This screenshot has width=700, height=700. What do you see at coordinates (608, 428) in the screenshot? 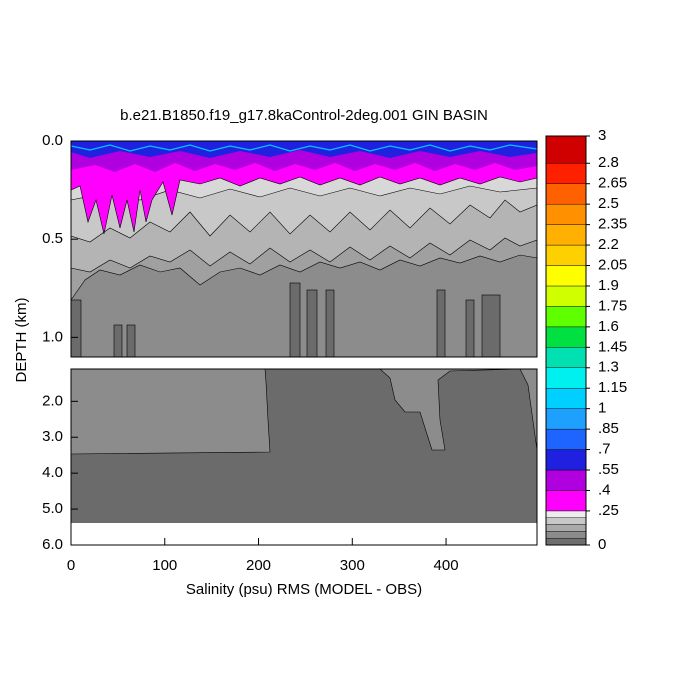
I see `colorbar-tick-label: .85` at bounding box center [608, 428].